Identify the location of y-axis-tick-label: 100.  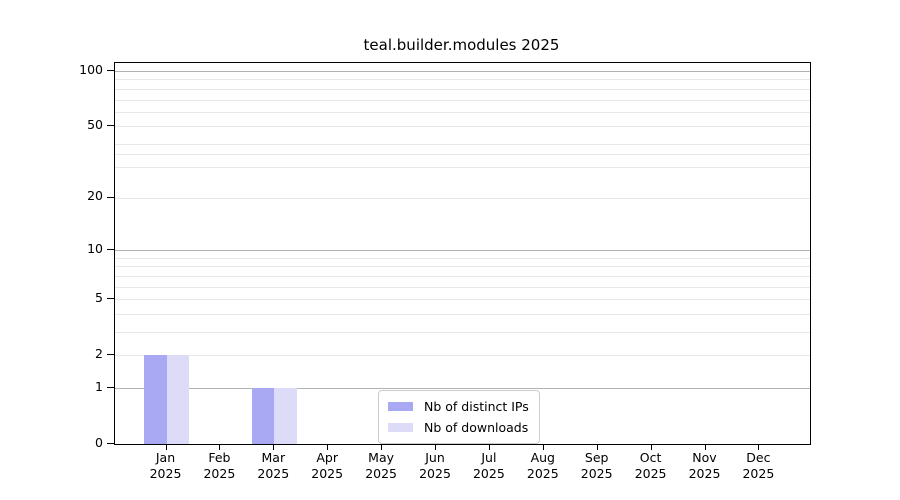
(91, 69).